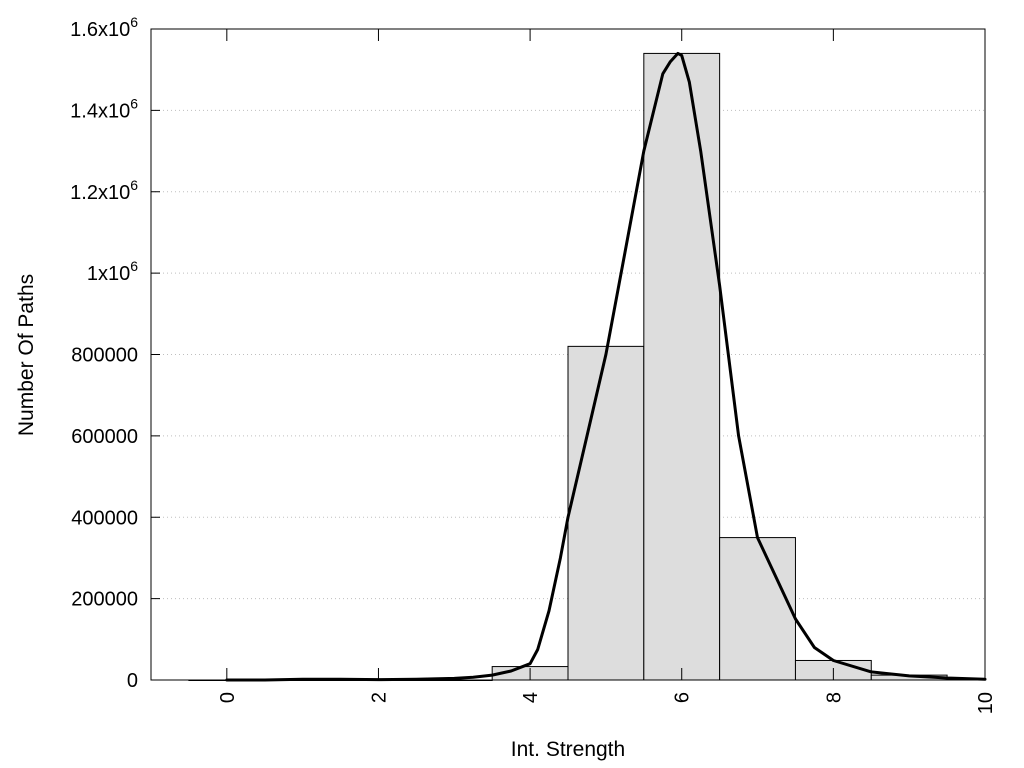 Image resolution: width=1024 pixels, height=768 pixels. What do you see at coordinates (104, 27) in the screenshot?
I see `y-tick-label-8: 1.6x10⁶` at bounding box center [104, 27].